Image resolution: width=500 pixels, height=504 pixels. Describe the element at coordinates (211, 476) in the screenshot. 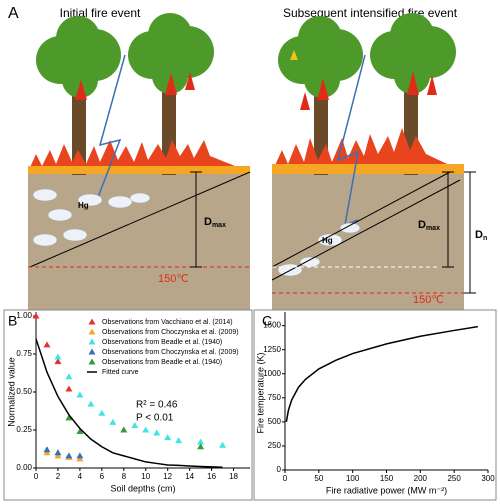

I see `x-tick-label: 16` at that location.